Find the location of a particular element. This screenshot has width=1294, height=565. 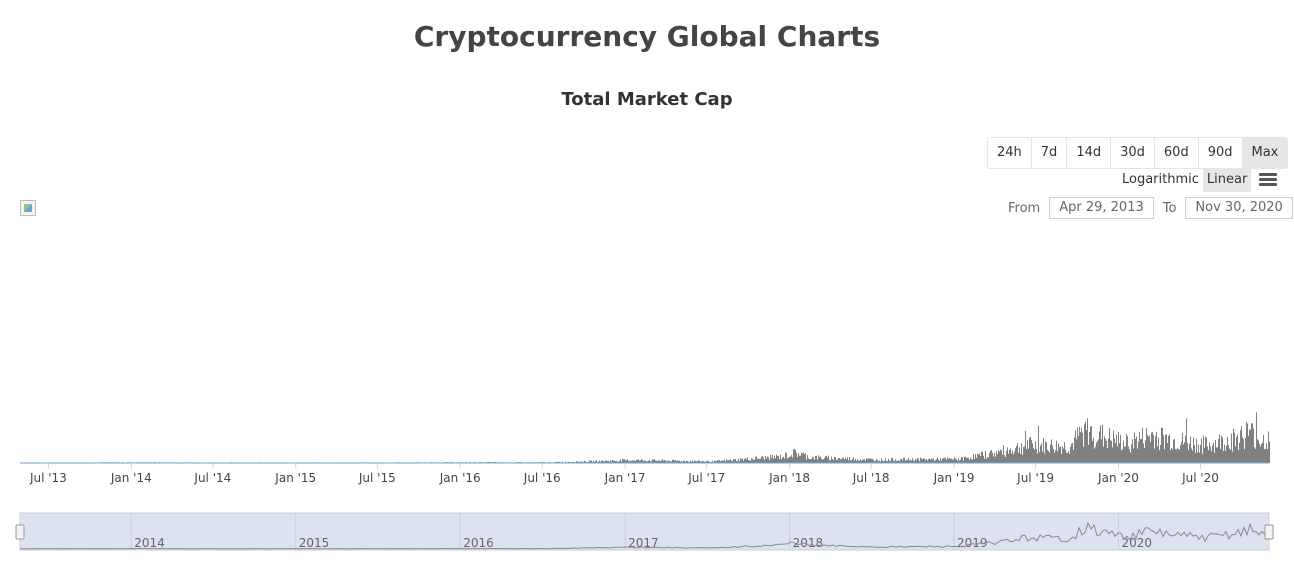

hamburger-menu-icon is located at coordinates (1268, 180).